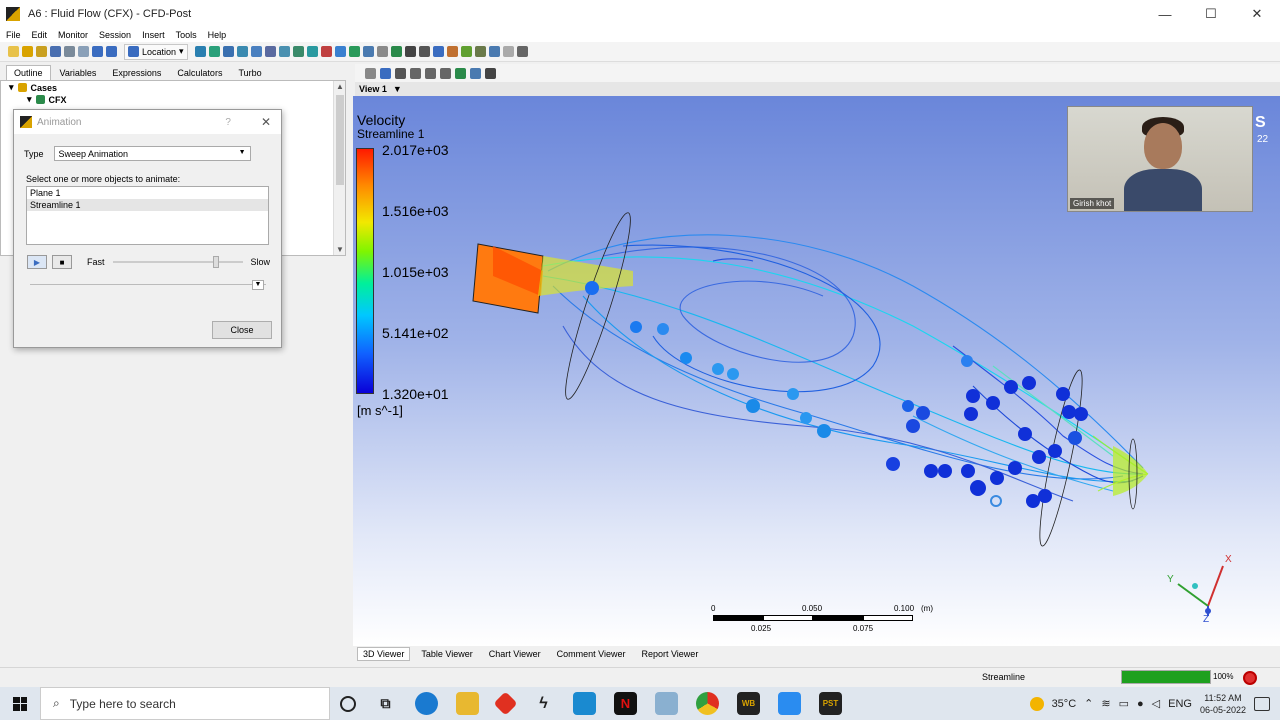 This screenshot has width=1280, height=720. Describe the element at coordinates (156, 51) in the screenshot. I see `location-dropdown: Location ▾` at that location.